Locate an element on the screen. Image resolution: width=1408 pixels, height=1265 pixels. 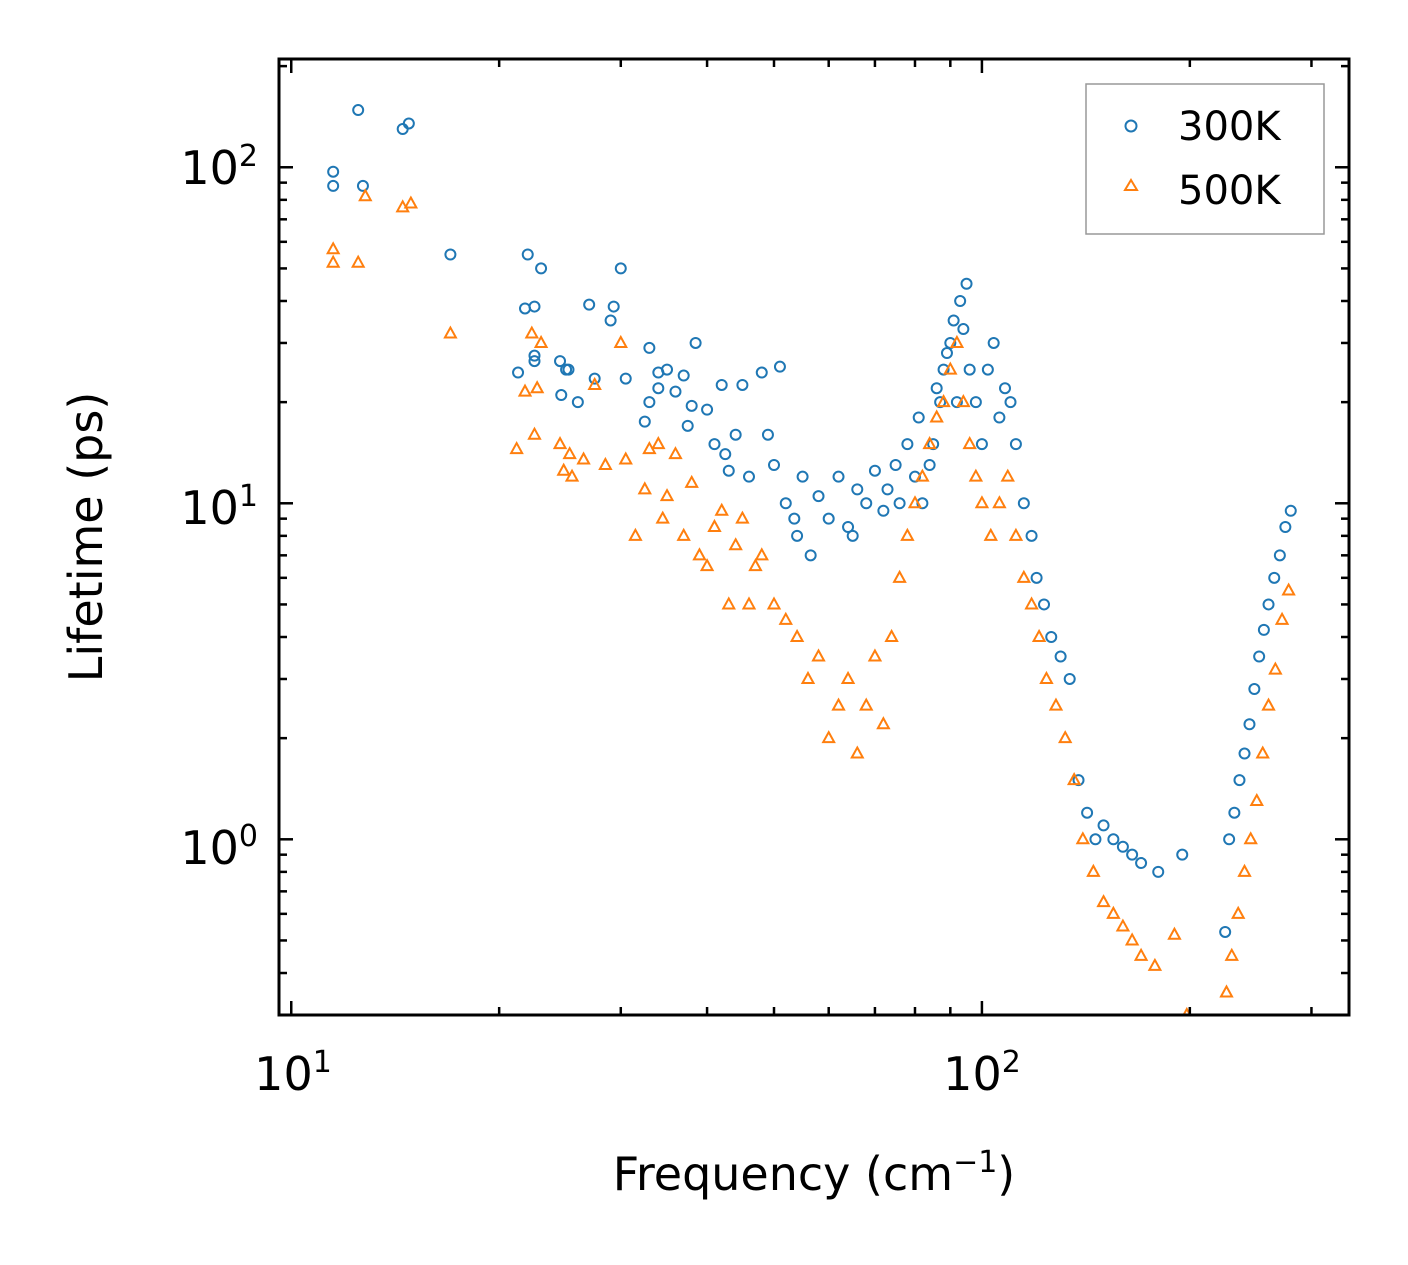
y-tick-label-10-1: 101 is located at coordinates (219, 507).